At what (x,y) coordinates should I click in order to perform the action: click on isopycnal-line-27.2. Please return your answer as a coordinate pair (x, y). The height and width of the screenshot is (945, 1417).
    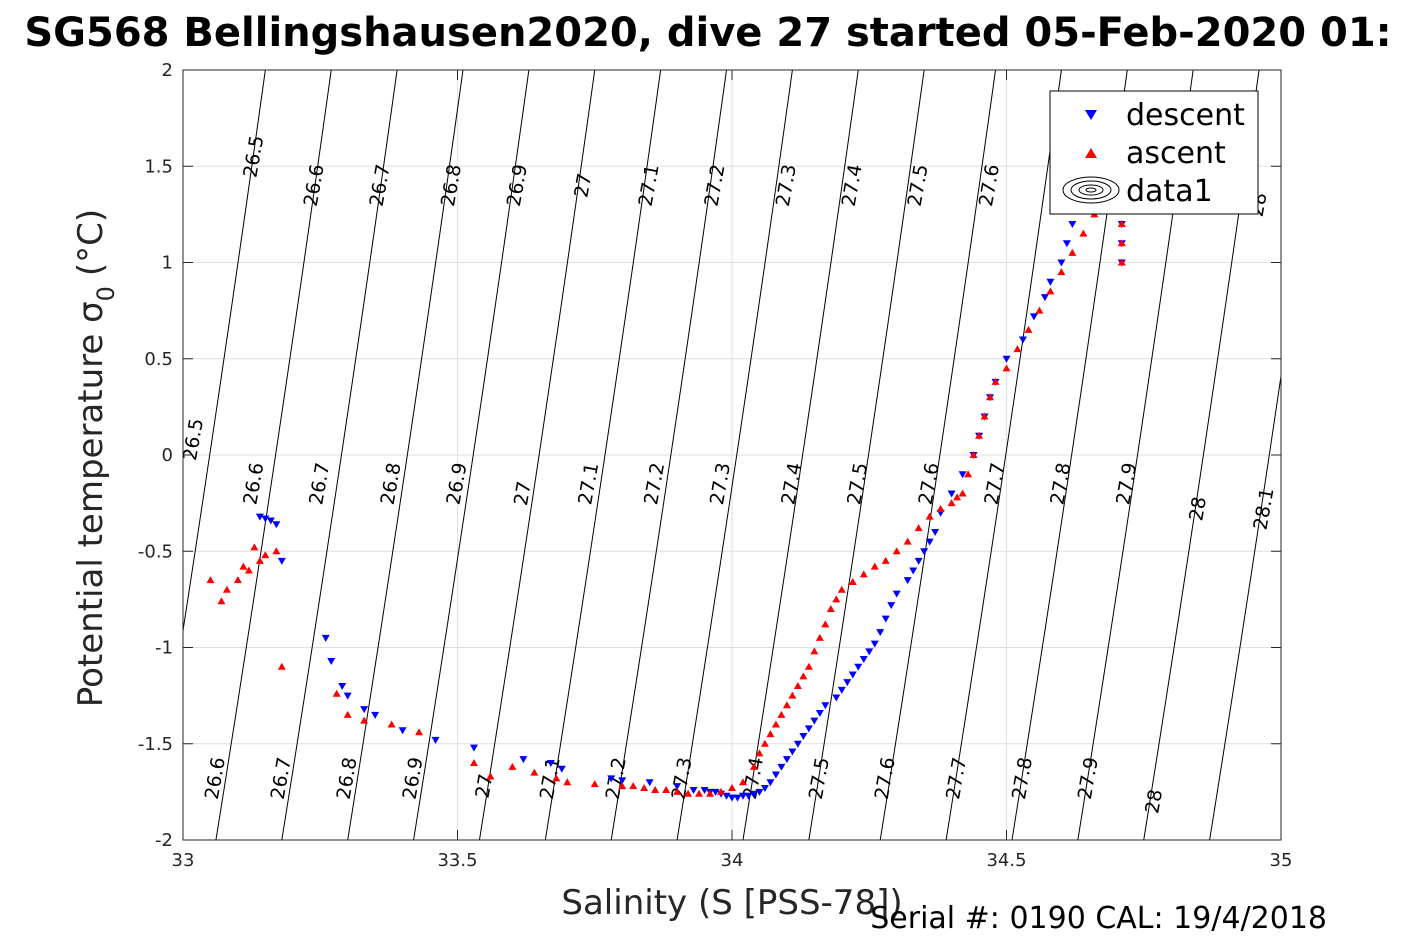
    Looking at the image, I should click on (669, 455).